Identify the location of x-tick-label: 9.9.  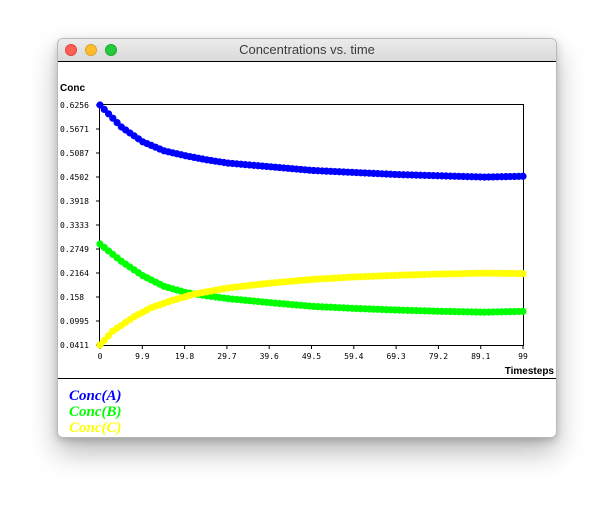
(142, 356).